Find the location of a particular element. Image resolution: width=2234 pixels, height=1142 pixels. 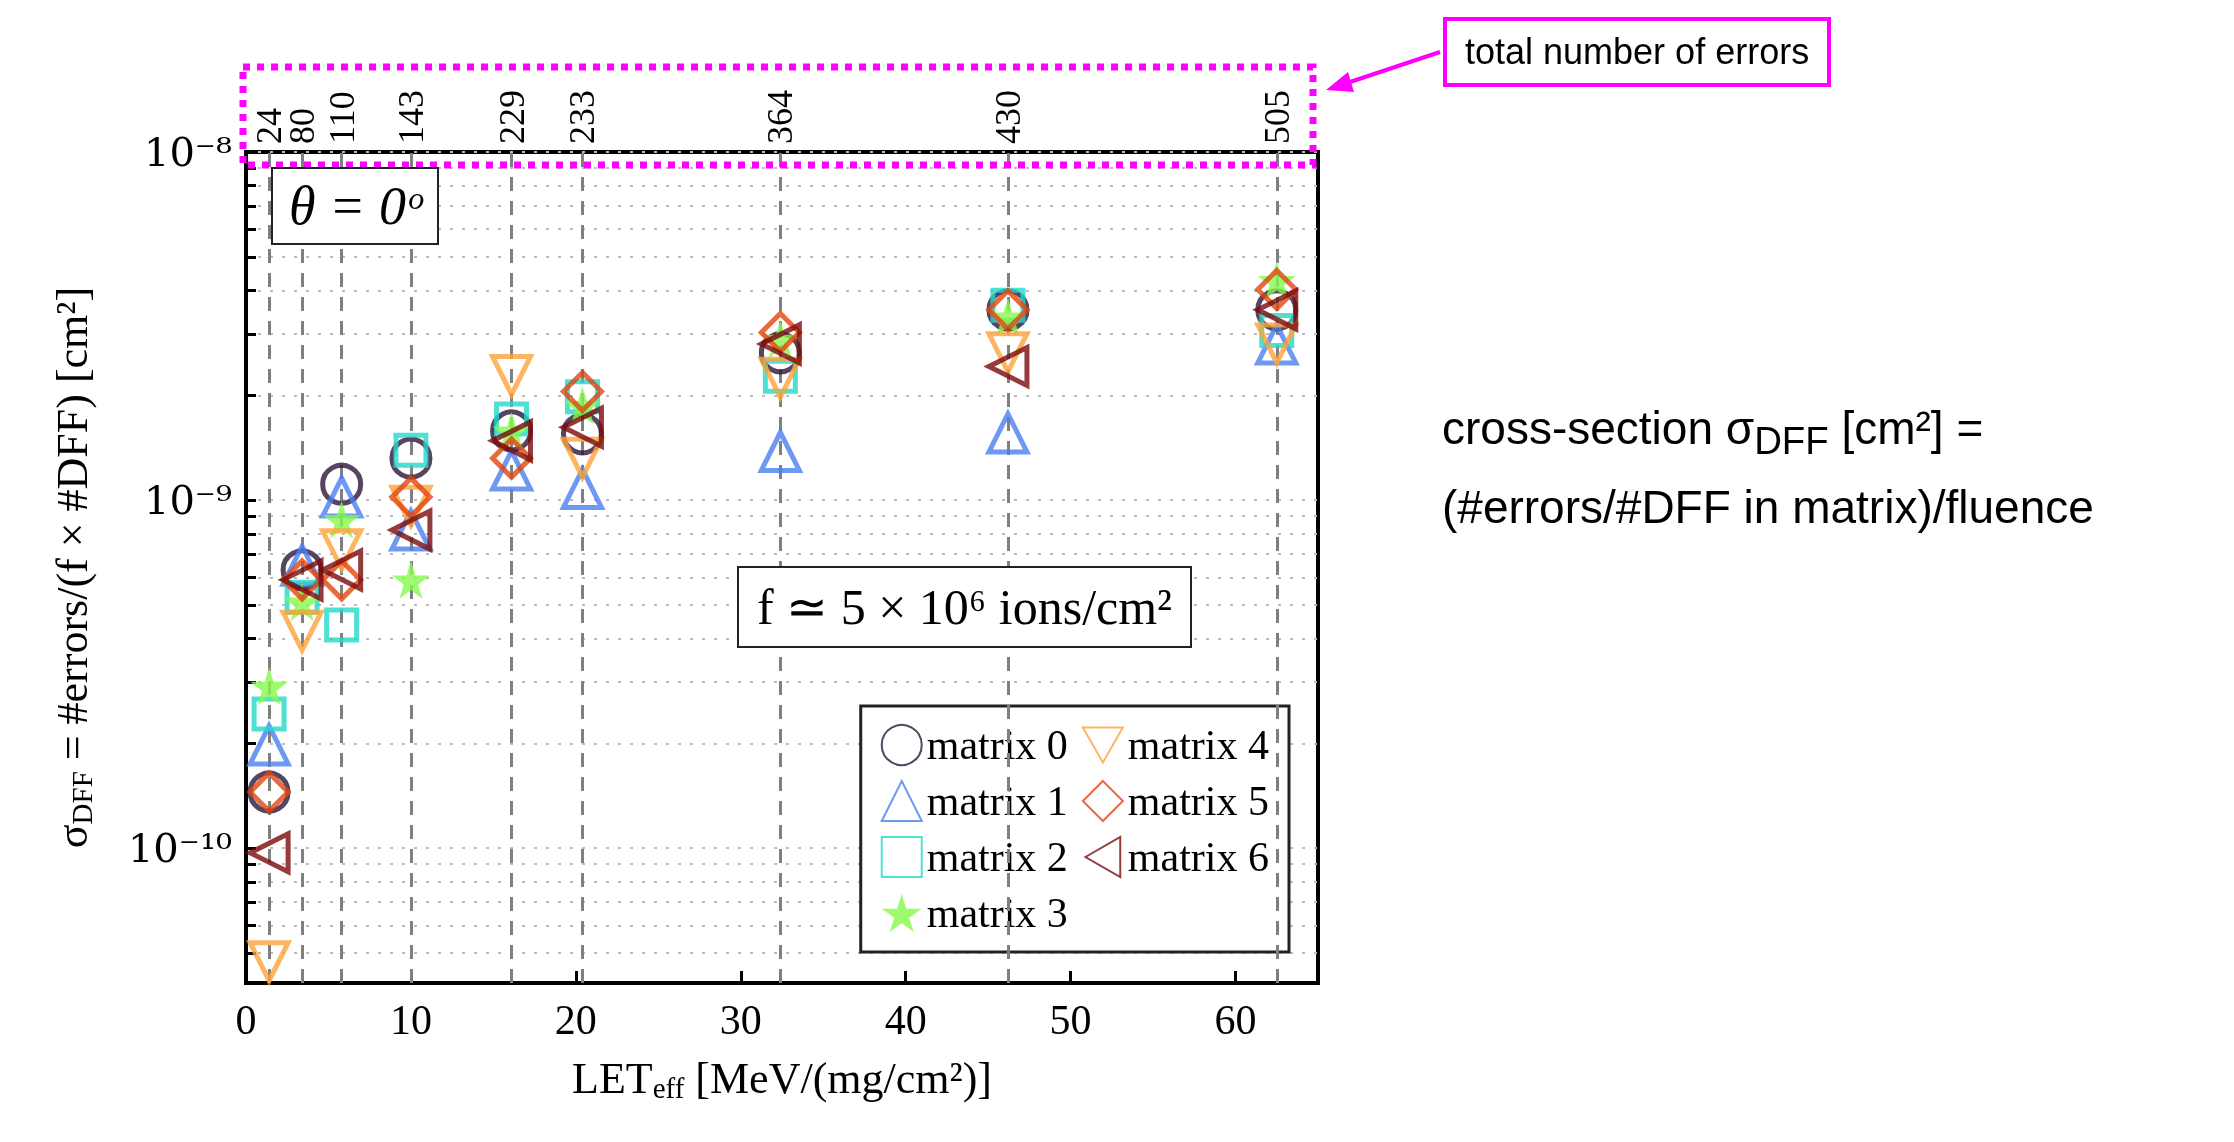

x-tick-label: 50 is located at coordinates (1070, 1020).